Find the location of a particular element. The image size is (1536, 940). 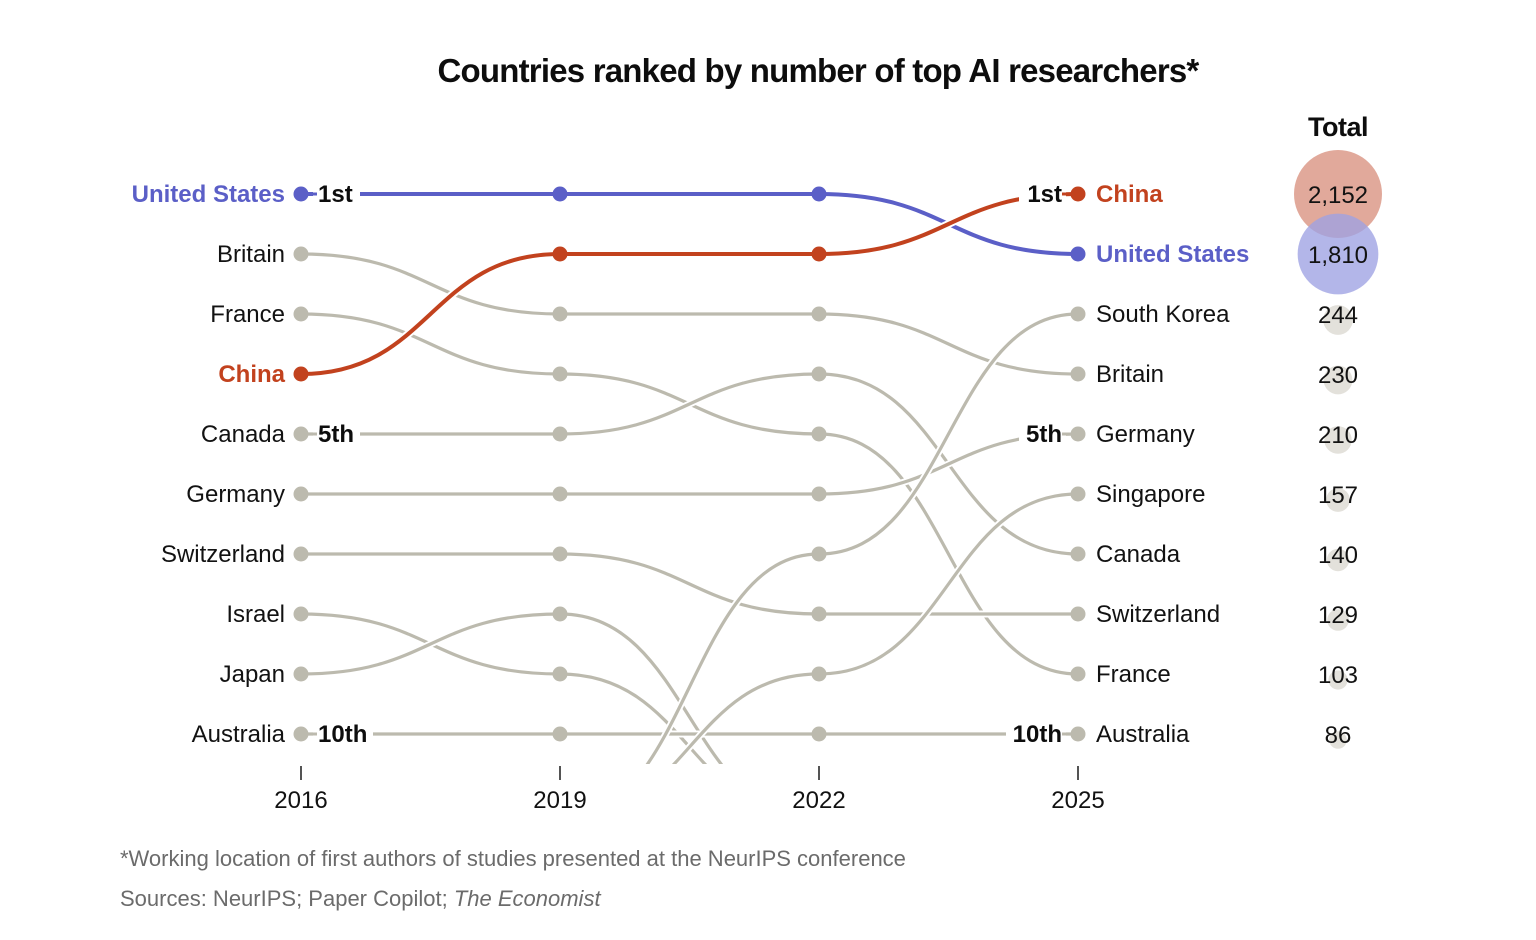

label-right-south-korea: South Korea is located at coordinates (1163, 314).